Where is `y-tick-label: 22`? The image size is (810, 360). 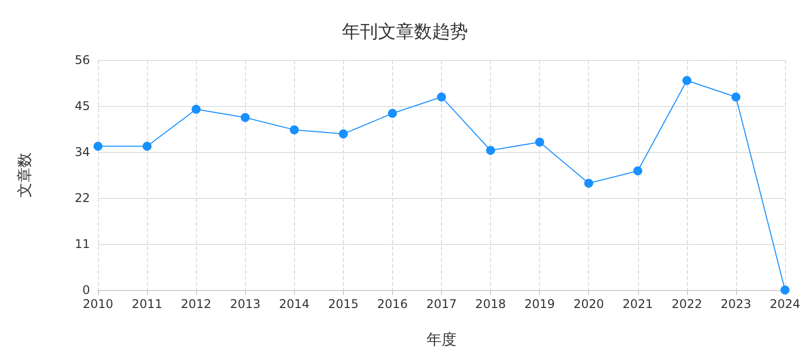
y-tick-label: 22 is located at coordinates (82, 198).